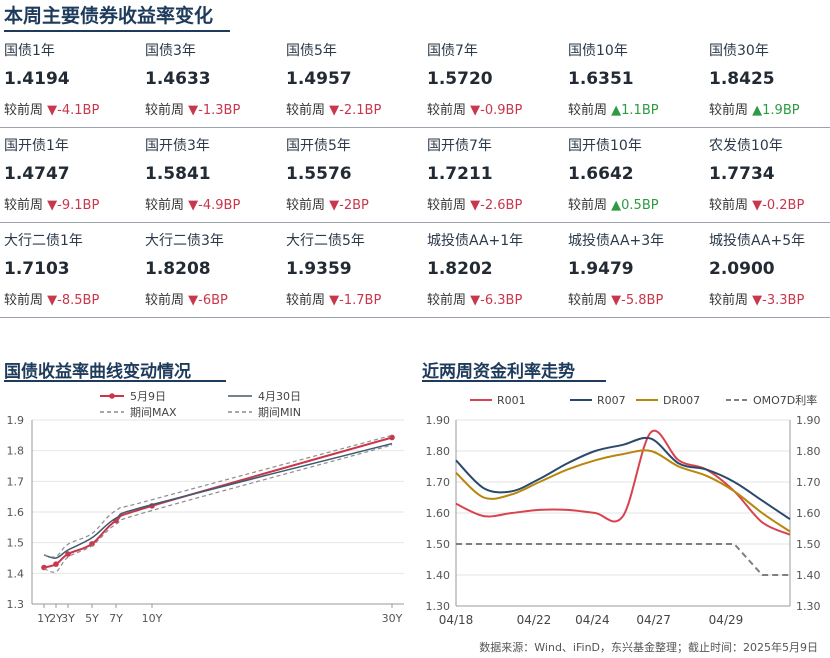 The height and width of the screenshot is (658, 830). What do you see at coordinates (16, 512) in the screenshot?
I see `y-tick-label: 1.6` at bounding box center [16, 512].